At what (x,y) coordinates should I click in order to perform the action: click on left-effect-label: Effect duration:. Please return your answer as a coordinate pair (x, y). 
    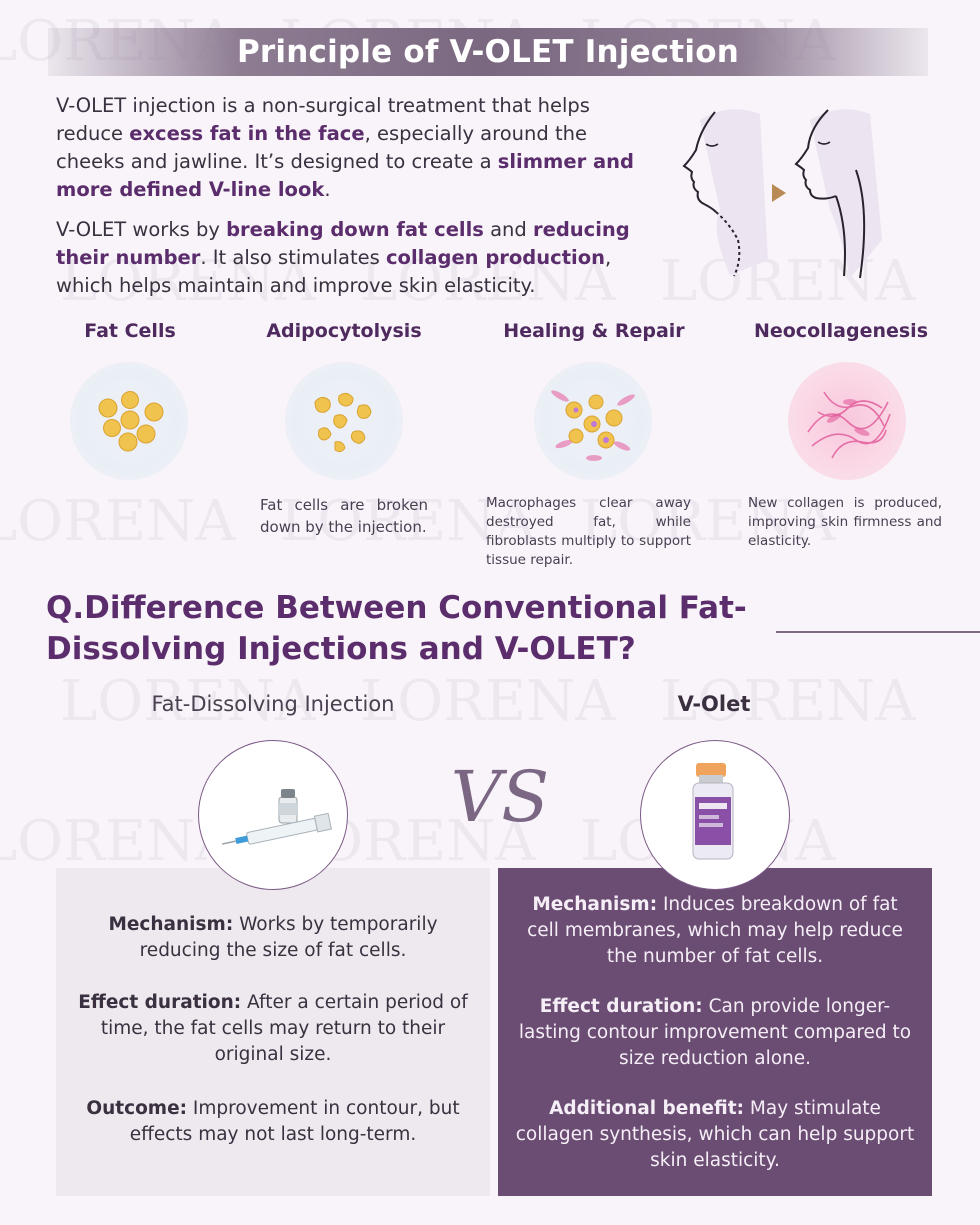
    Looking at the image, I should click on (160, 1002).